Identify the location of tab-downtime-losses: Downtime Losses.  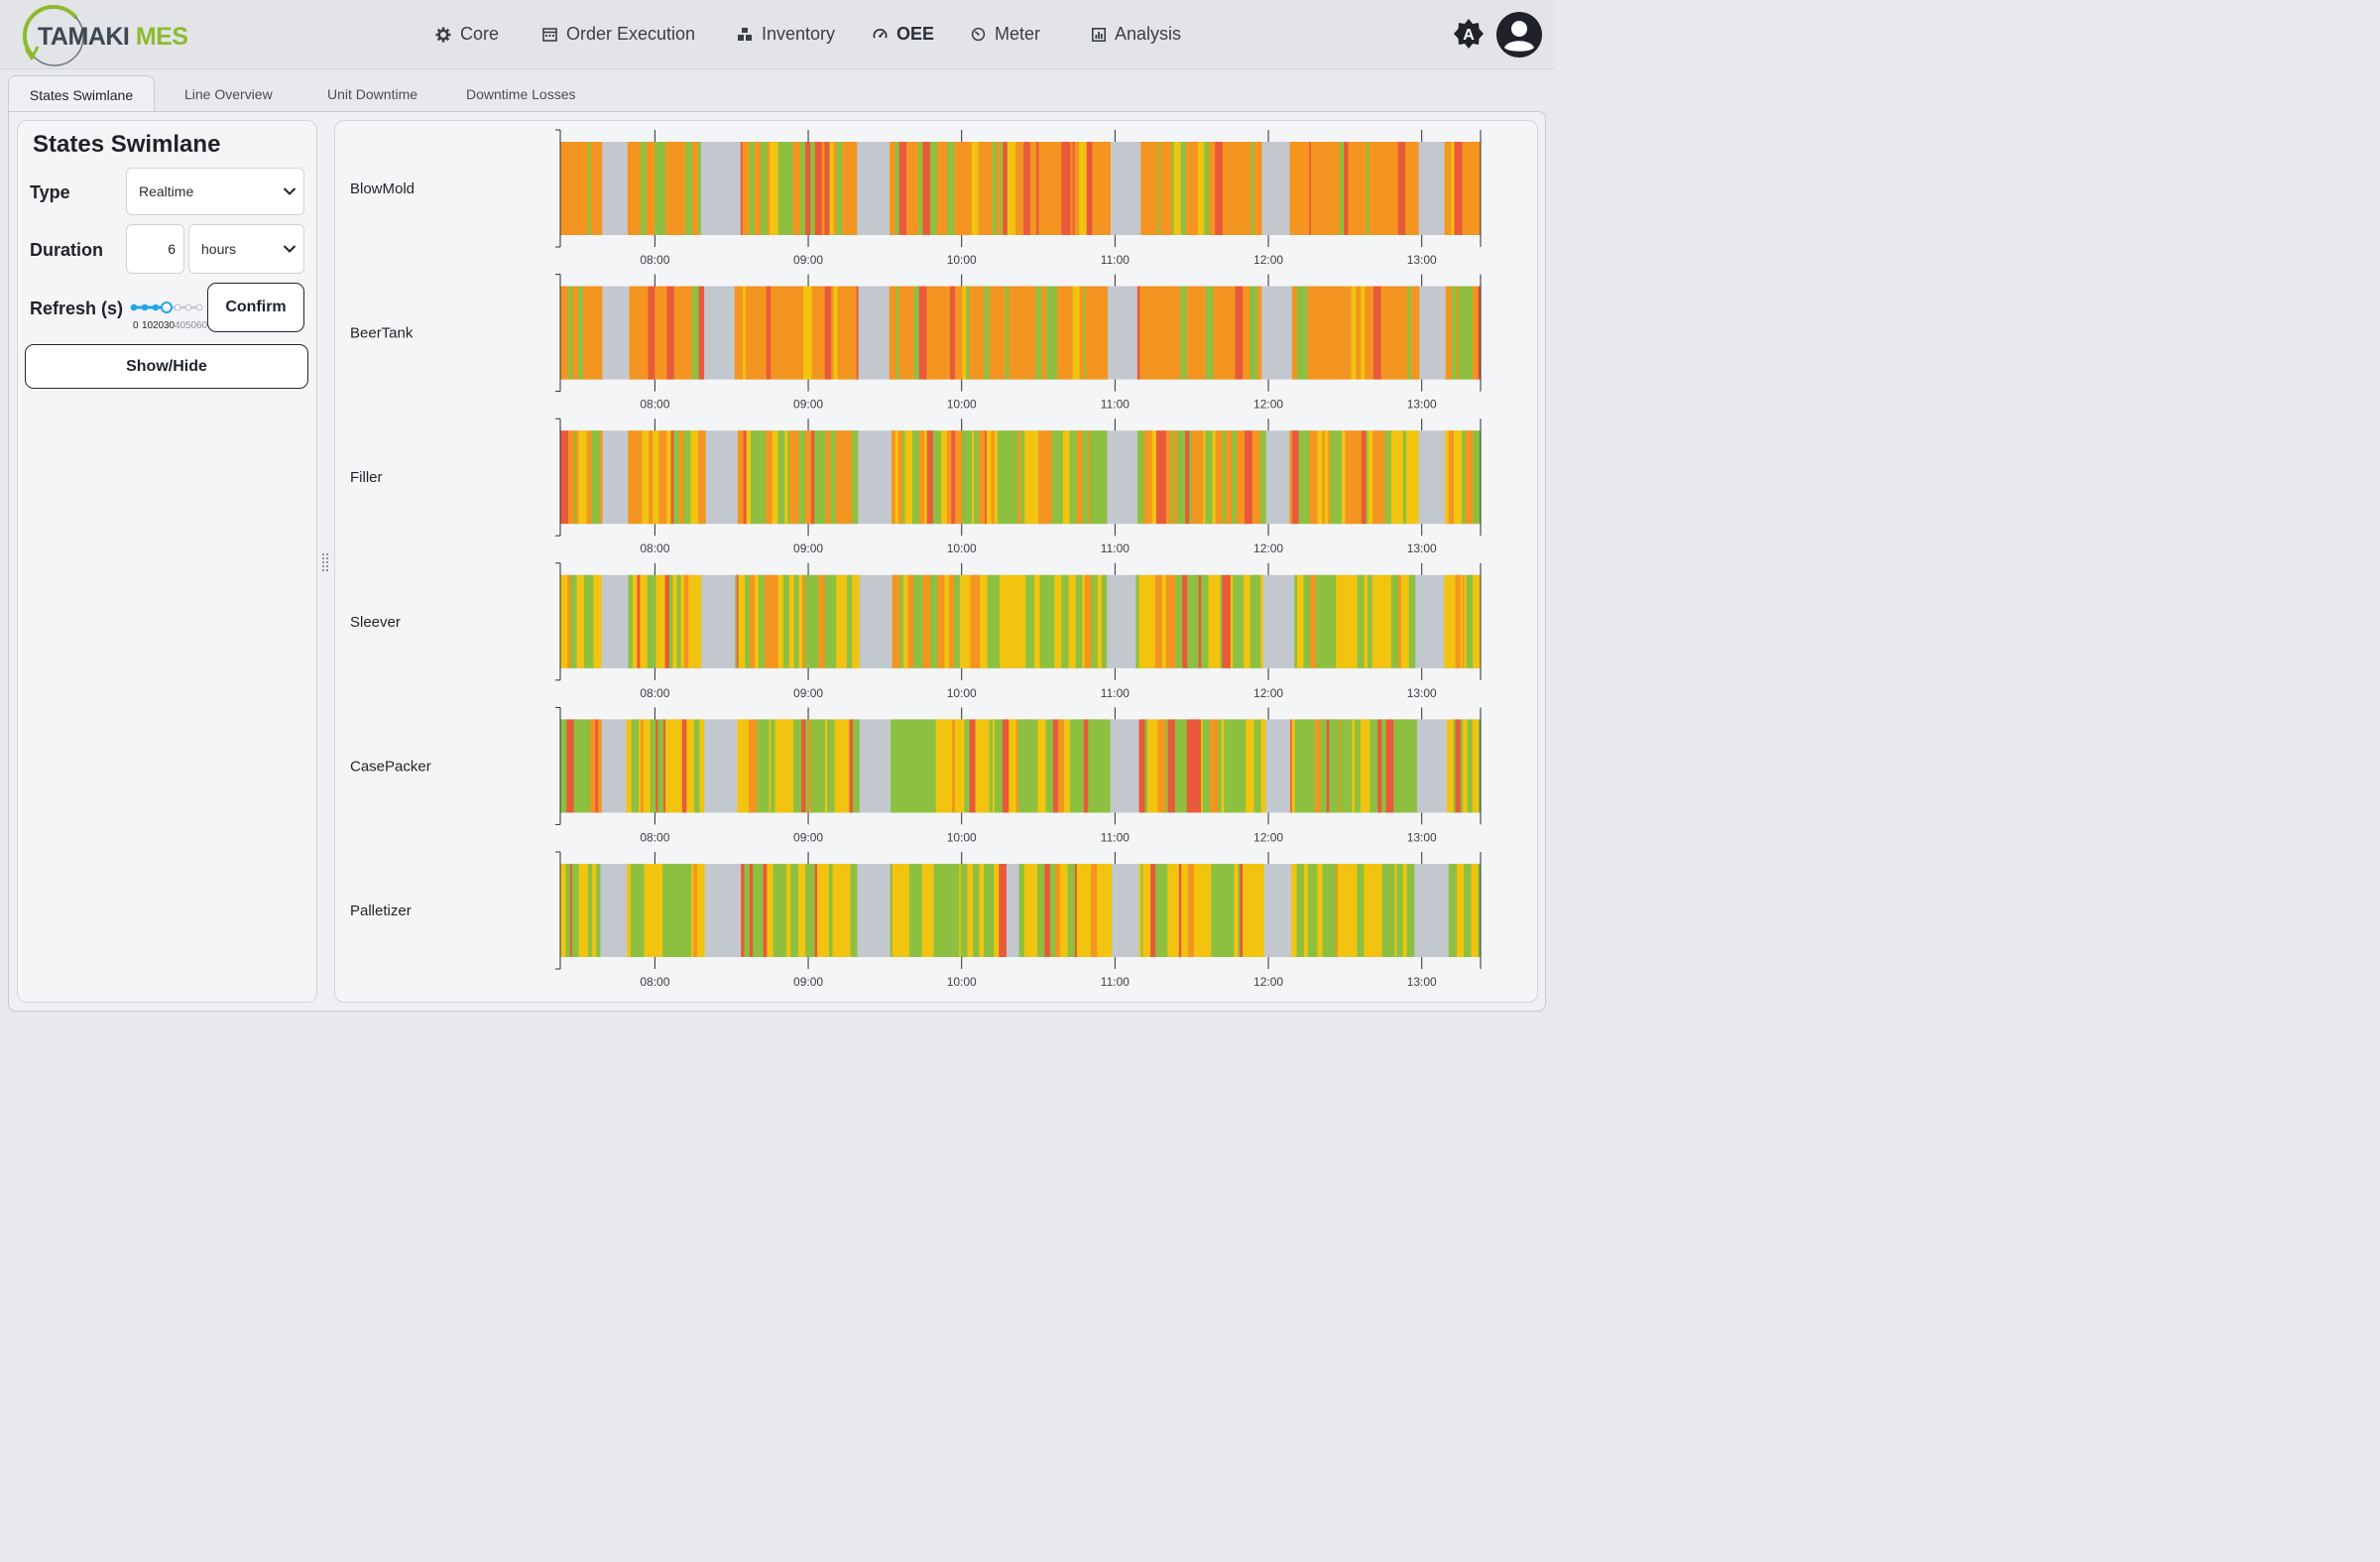
(521, 94).